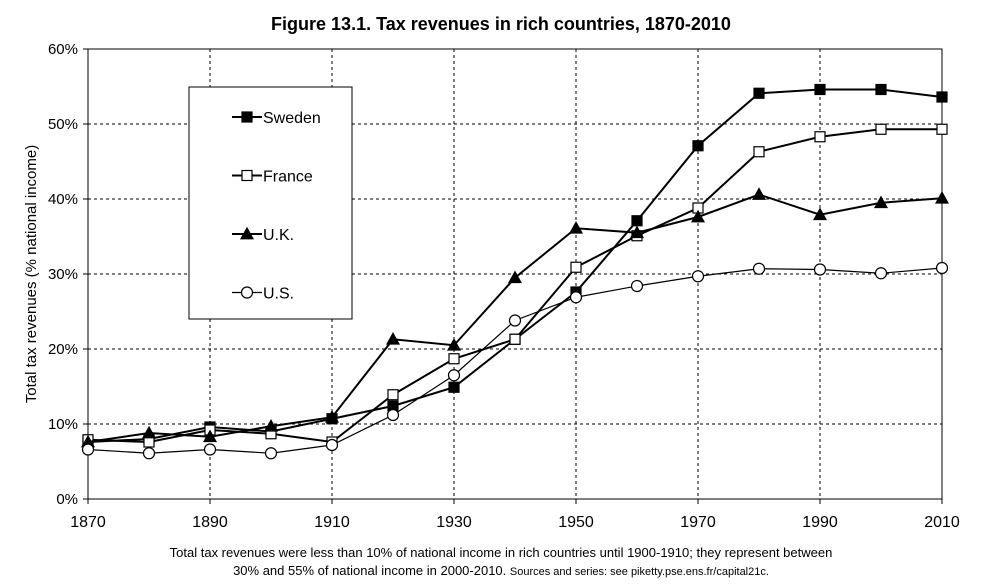 This screenshot has width=1002, height=584. I want to click on legend-item-france: France, so click(272, 177).